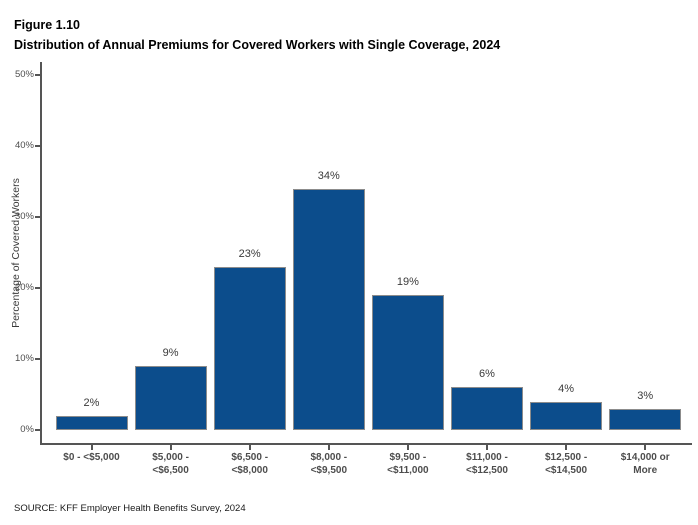 Image resolution: width=698 pixels, height=525 pixels. Describe the element at coordinates (407, 282) in the screenshot. I see `bar-value-label: 19%` at that location.